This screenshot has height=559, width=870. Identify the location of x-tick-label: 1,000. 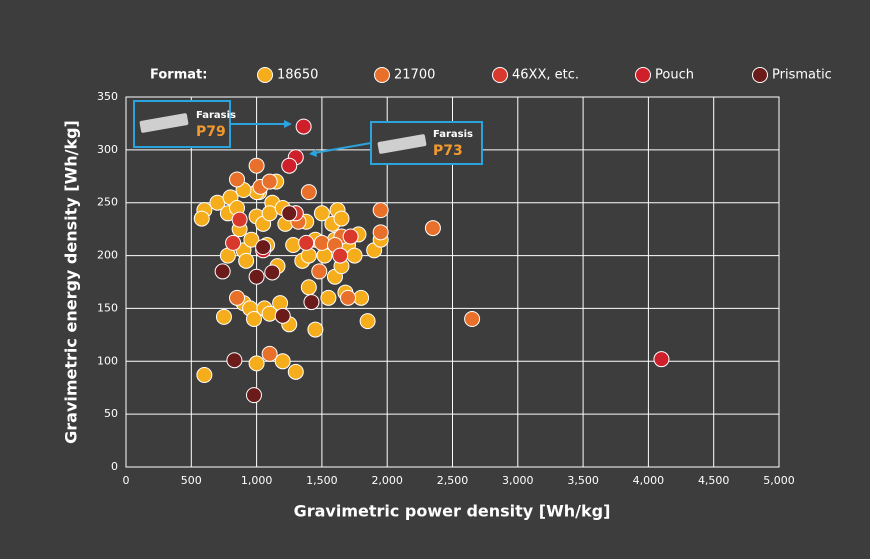
(257, 480).